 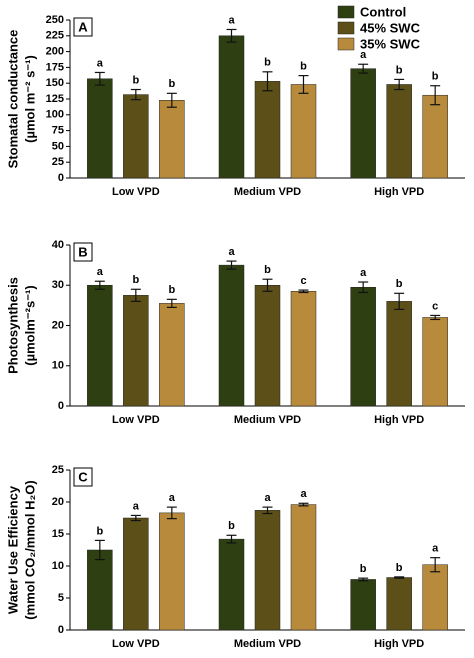 I want to click on panel-label: C, so click(x=83, y=476).